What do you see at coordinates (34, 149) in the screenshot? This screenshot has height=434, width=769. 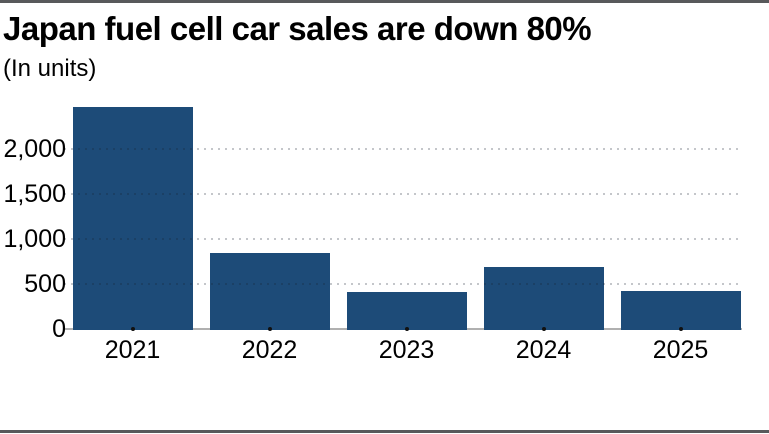 I see `y-tick-label-2000: 2,000` at bounding box center [34, 149].